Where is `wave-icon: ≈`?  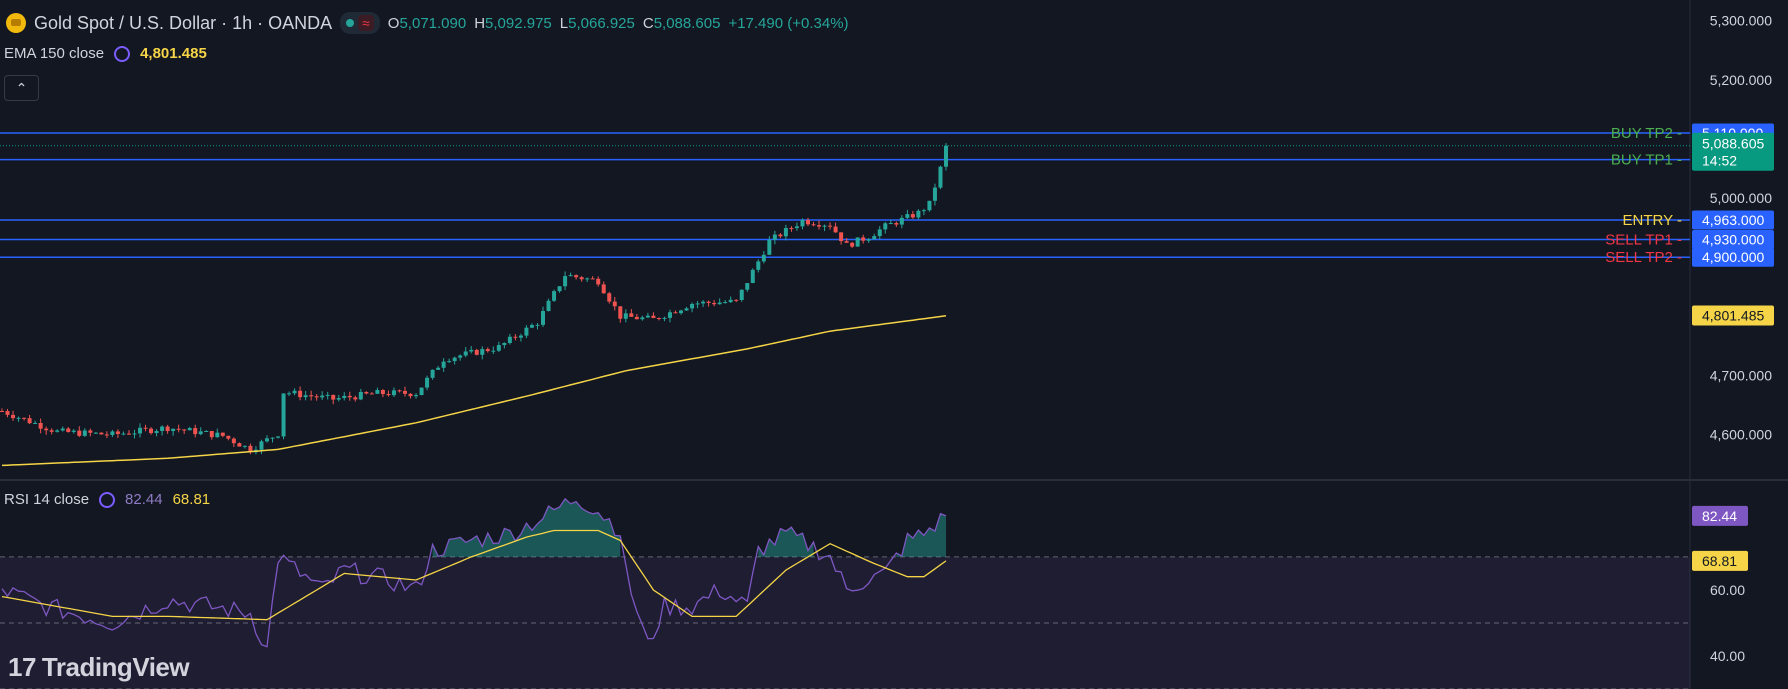
wave-icon: ≈ is located at coordinates (366, 23).